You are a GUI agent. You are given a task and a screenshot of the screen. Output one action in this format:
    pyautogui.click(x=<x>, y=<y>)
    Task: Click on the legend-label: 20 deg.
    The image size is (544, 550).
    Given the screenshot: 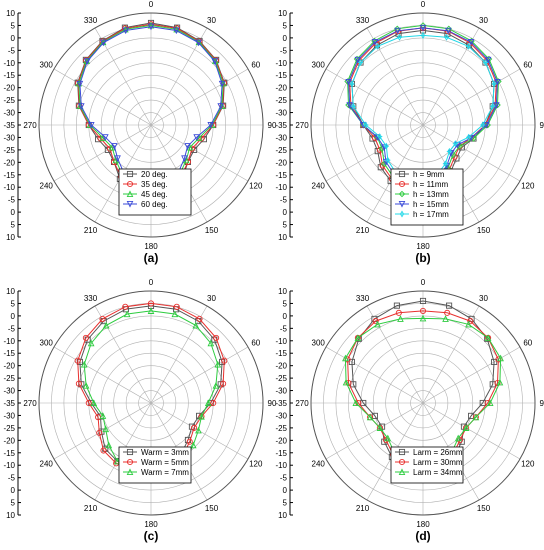 What is the action you would take?
    pyautogui.click(x=154, y=174)
    